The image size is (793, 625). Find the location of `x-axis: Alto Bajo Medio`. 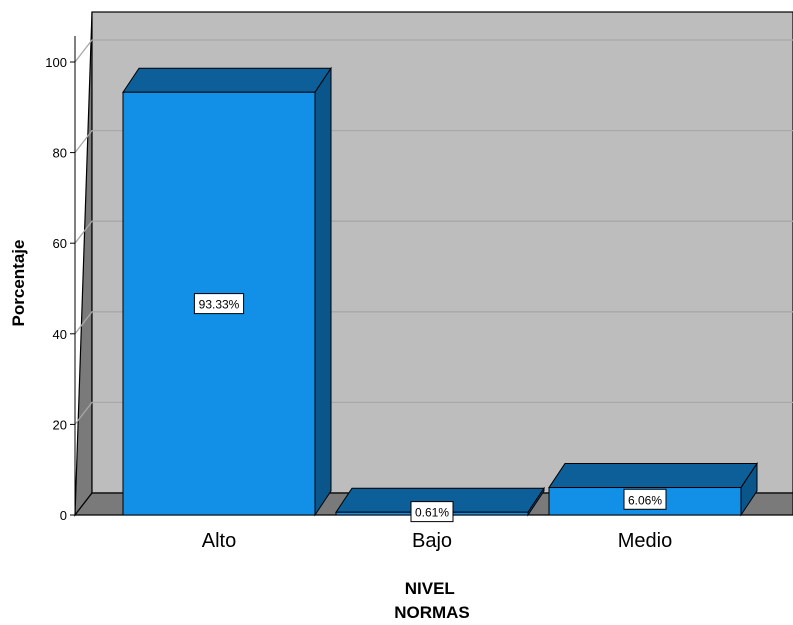

x-axis: Alto Bajo Medio is located at coordinates (437, 541).